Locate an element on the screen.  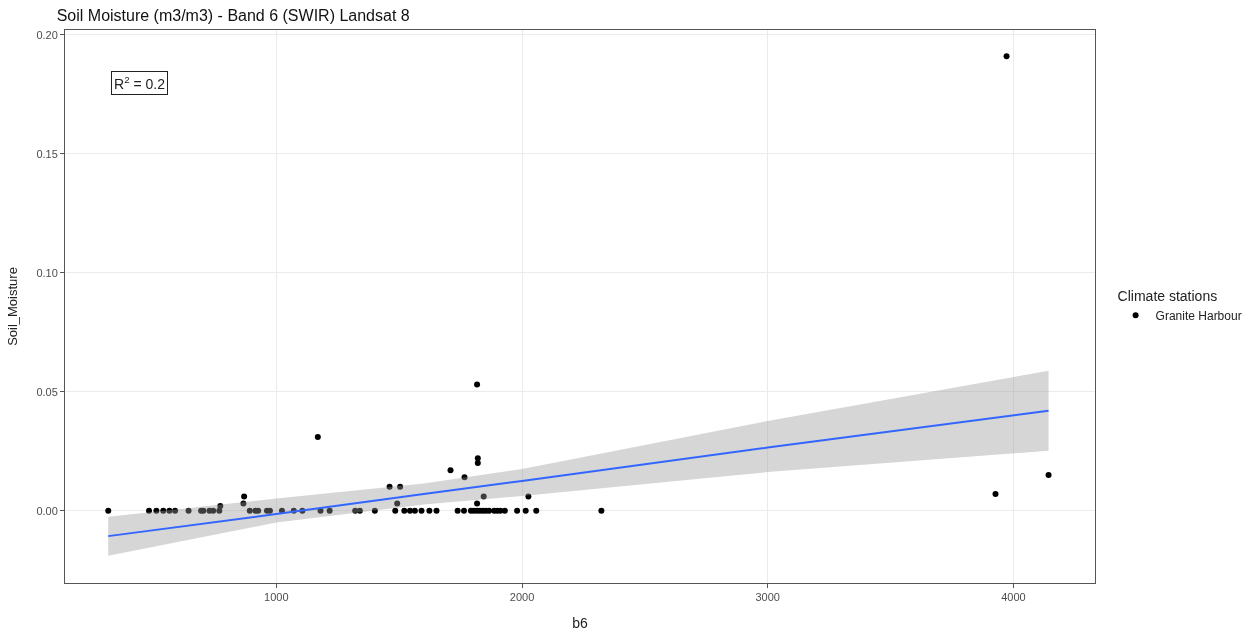
chart-title: Soil Moisture (m3/m3) - Band 6 (SWIR) Landsat 8 is located at coordinates (233, 15).